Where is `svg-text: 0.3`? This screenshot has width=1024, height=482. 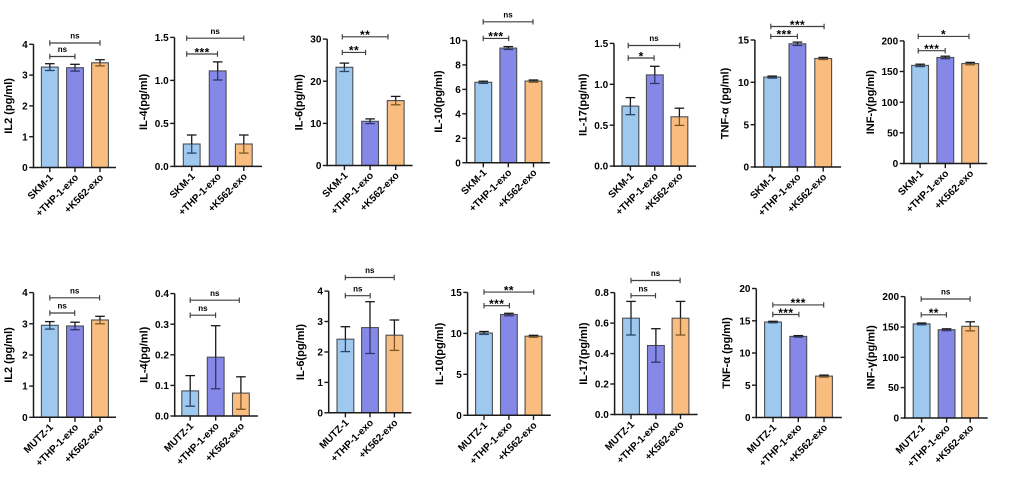 svg-text: 0.3 is located at coordinates (162, 325).